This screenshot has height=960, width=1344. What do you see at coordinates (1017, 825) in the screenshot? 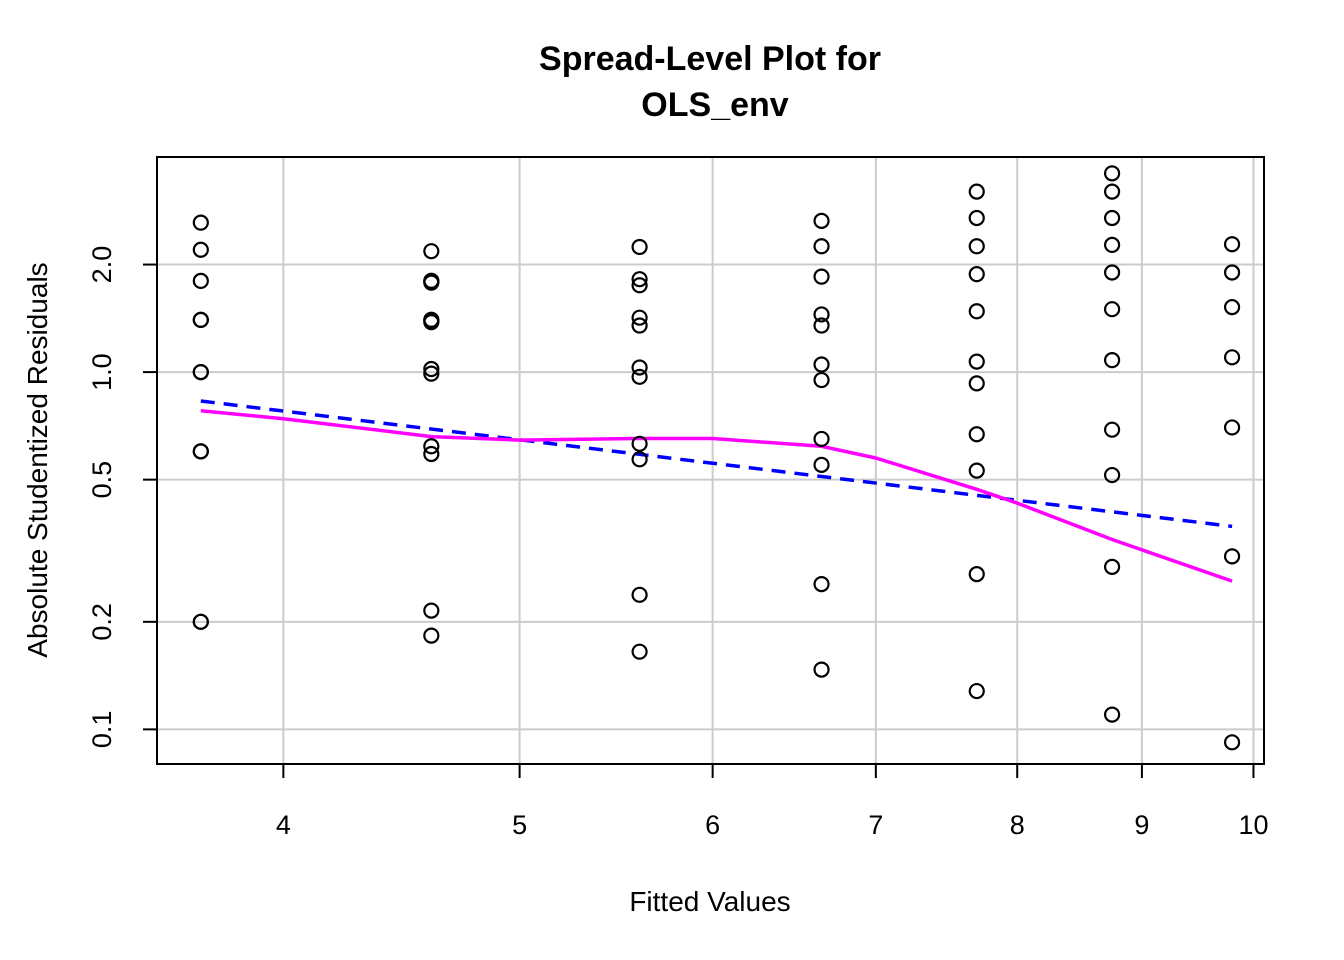
I see `x-tick-label: 8` at bounding box center [1017, 825].